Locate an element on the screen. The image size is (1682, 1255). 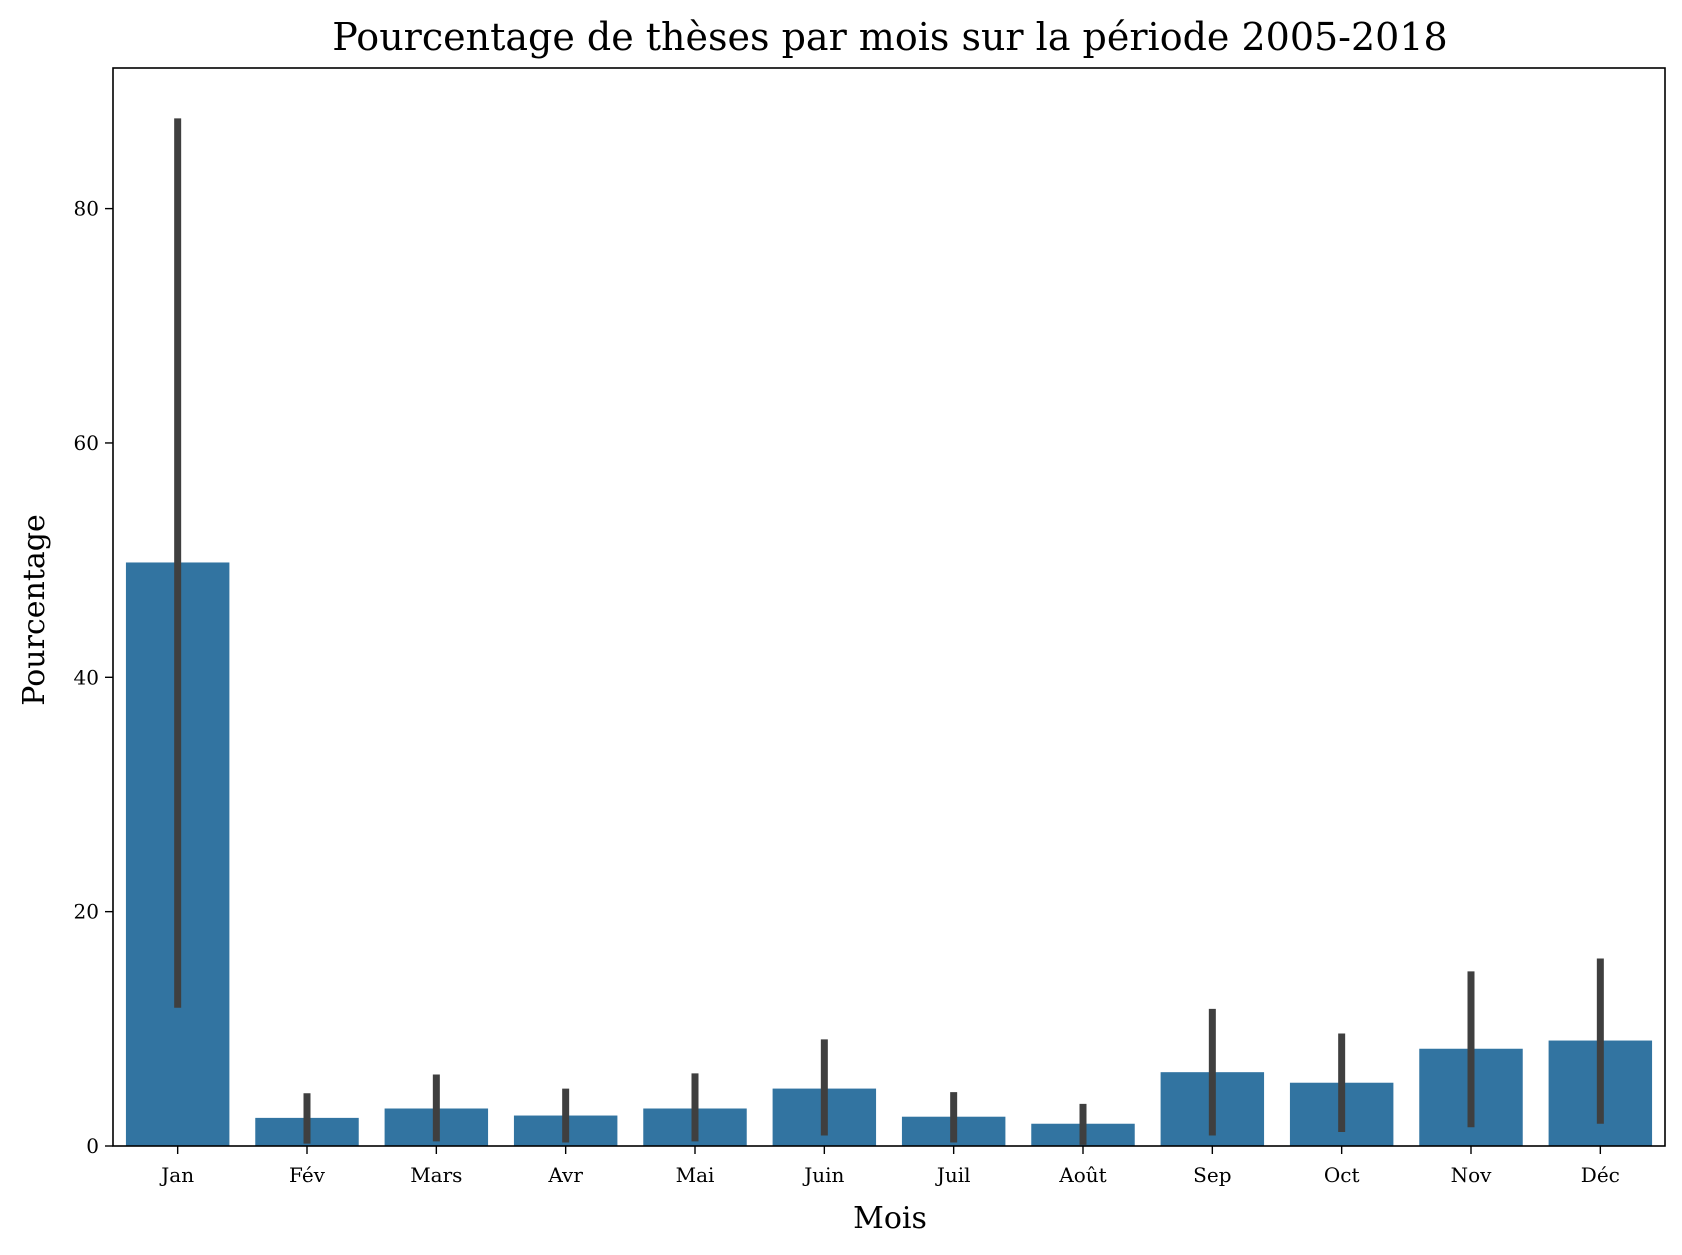
x-tick-label-fev: Fév is located at coordinates (307, 1175).